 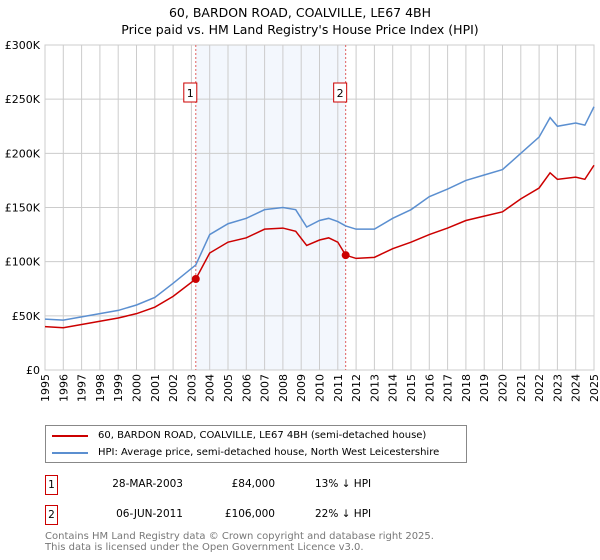 I want to click on x-tick-label: 2011, so click(x=338, y=388).